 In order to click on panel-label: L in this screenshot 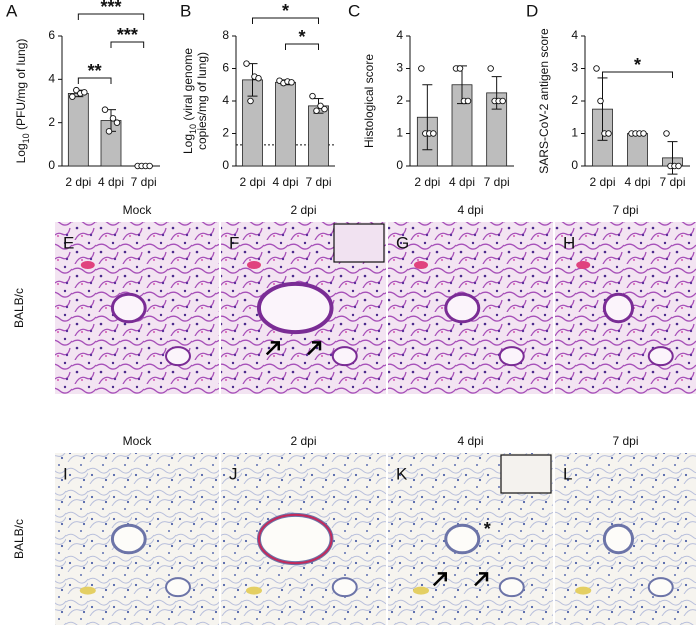, I will do `click(567, 473)`.